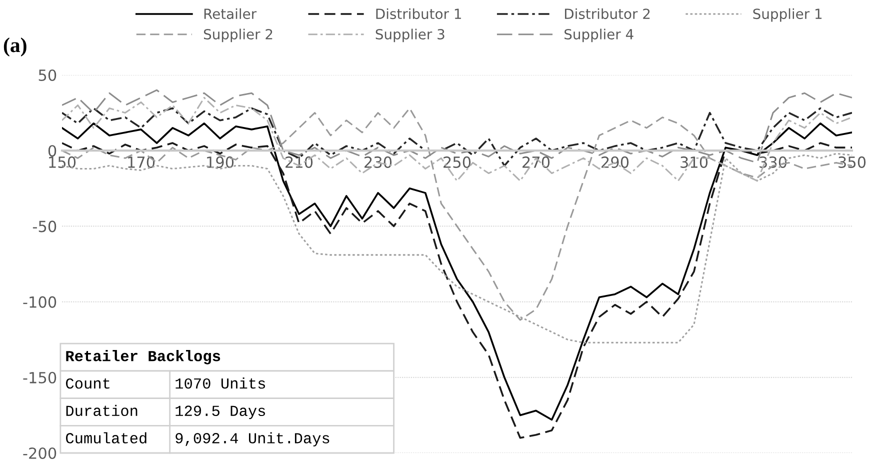  What do you see at coordinates (52, 151) in the screenshot?
I see `y-tick-label: 0` at bounding box center [52, 151].